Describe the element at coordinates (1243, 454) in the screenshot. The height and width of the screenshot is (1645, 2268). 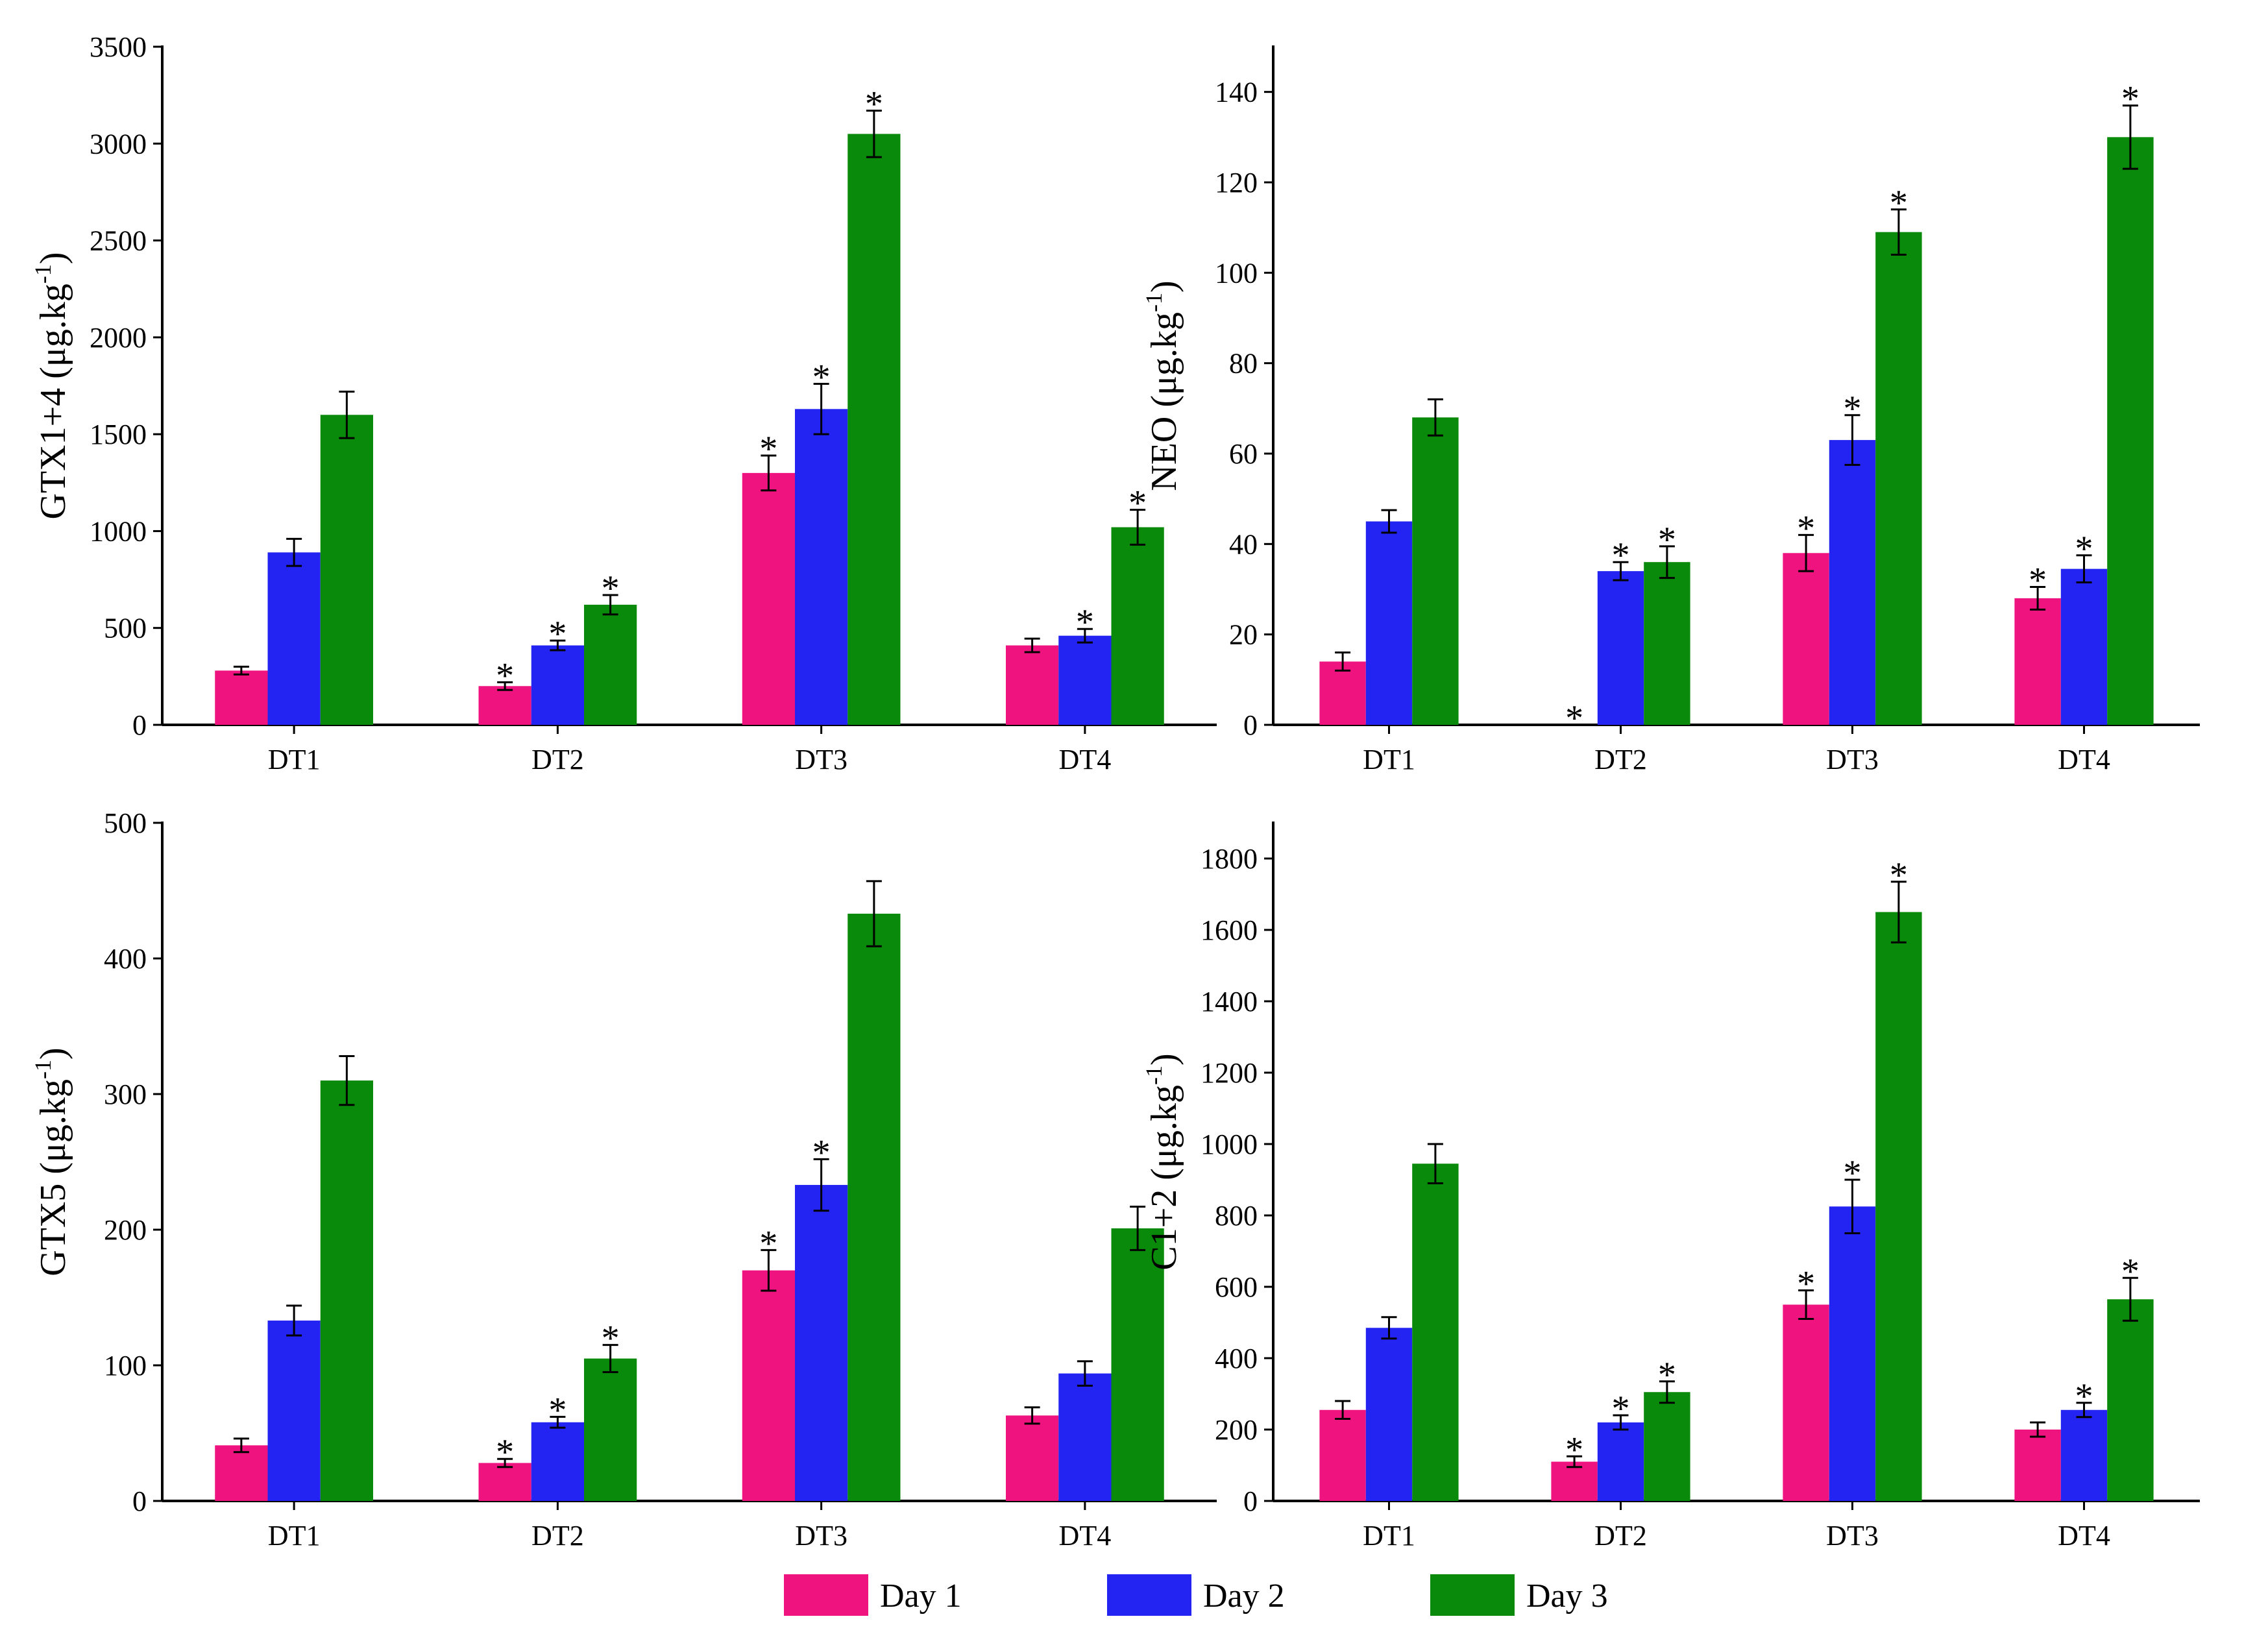
I see `y-tick-label: 60` at that location.